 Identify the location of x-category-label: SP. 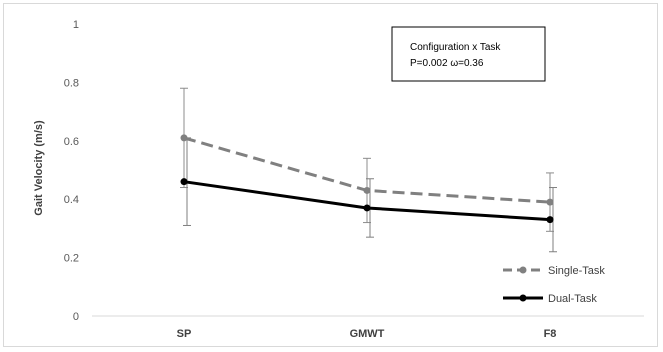
(184, 334).